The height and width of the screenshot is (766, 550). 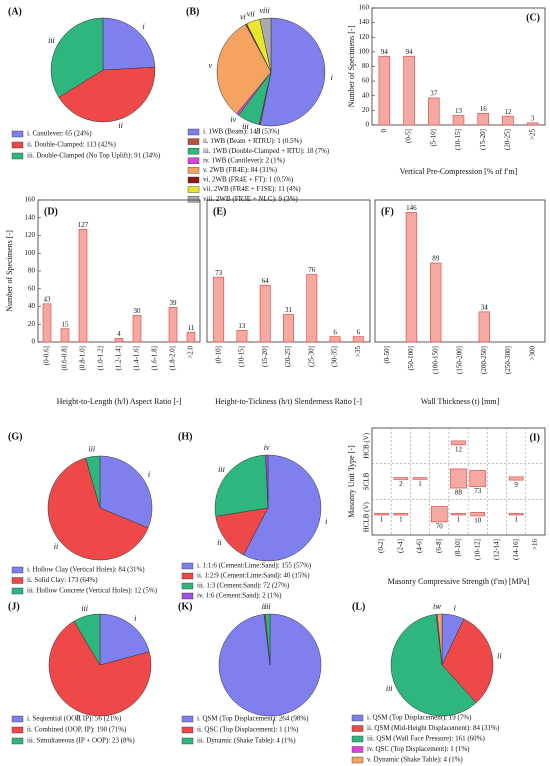 What do you see at coordinates (459, 520) in the screenshot?
I see `value-label: 1` at bounding box center [459, 520].